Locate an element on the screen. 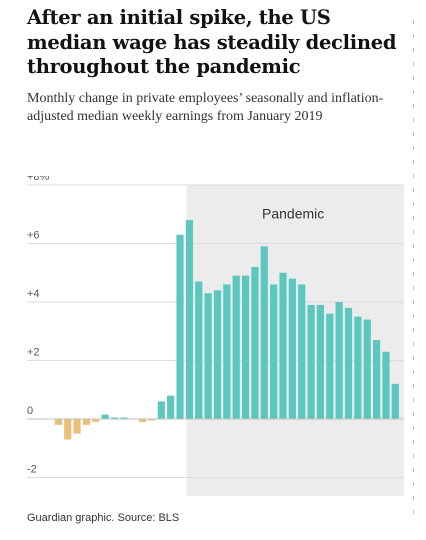 Image resolution: width=426 pixels, height=540 pixels. y-tick-label: -2 is located at coordinates (32, 470).